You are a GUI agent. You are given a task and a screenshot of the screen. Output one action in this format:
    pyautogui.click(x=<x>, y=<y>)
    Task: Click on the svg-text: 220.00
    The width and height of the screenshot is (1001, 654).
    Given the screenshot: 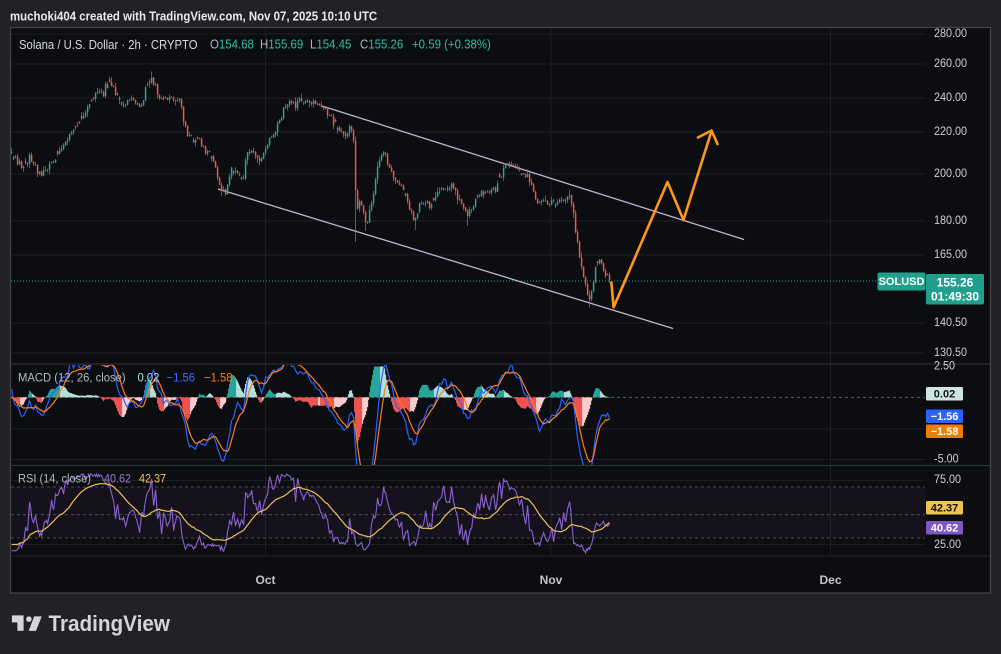 What is the action you would take?
    pyautogui.click(x=950, y=132)
    